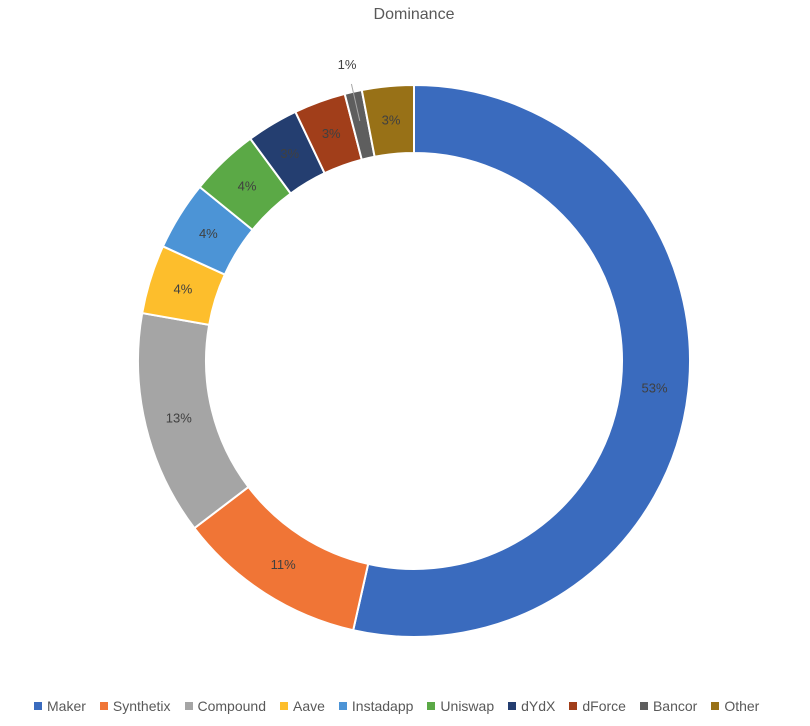 The image size is (810, 726). Describe the element at coordinates (391, 120) in the screenshot. I see `data-label-other: 3%` at that location.